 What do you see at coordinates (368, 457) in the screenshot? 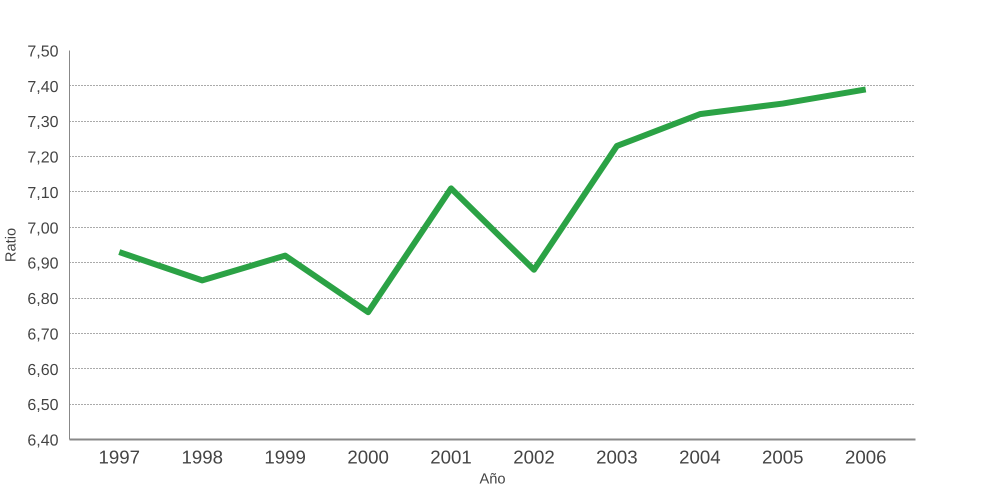
I see `x-tick-label: 2000` at bounding box center [368, 457].